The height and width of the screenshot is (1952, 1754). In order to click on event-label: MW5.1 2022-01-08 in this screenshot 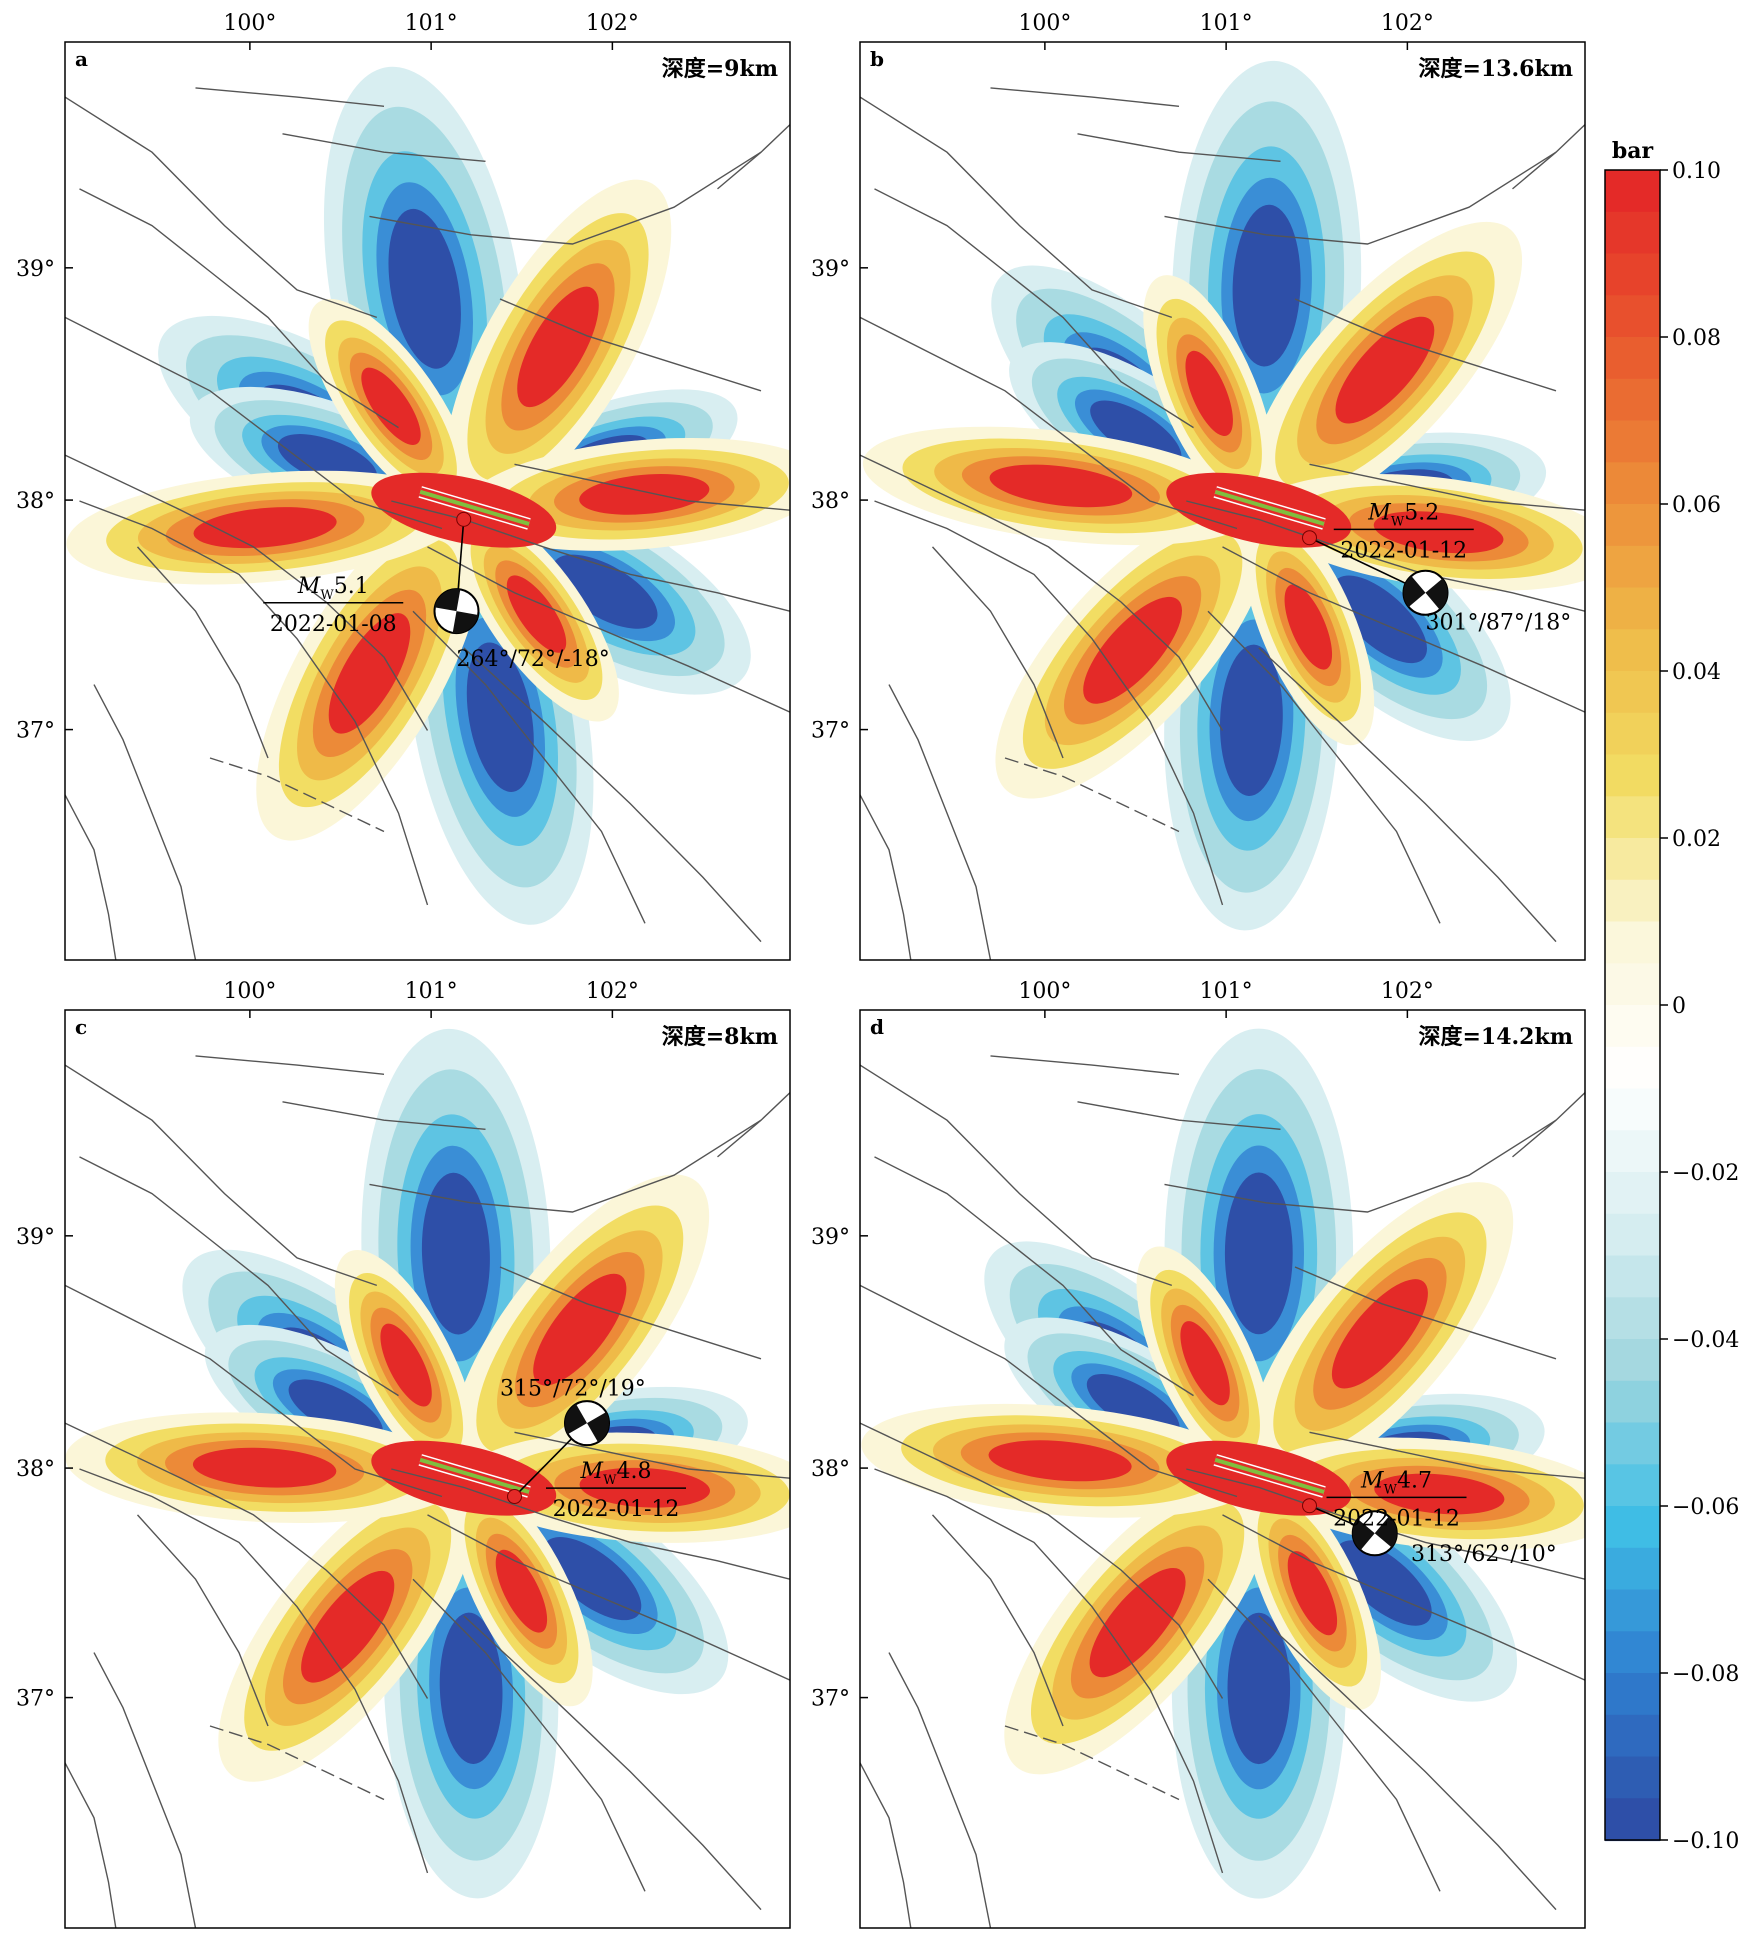, I will do `click(333, 605)`.